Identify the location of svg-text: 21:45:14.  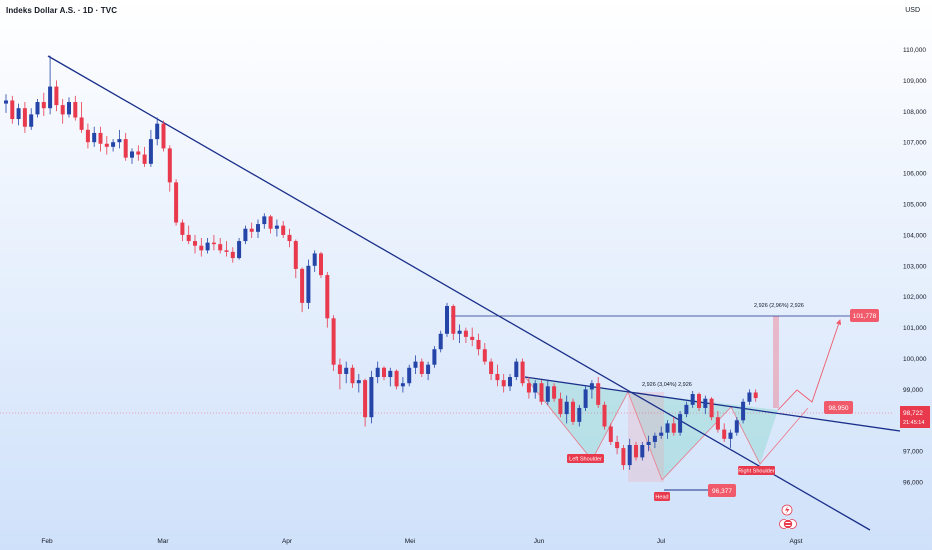
(913, 423).